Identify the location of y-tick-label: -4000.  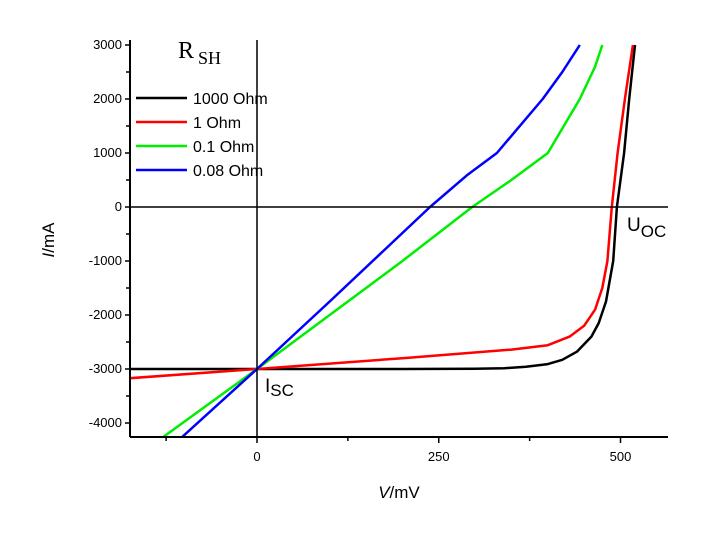
(105, 422).